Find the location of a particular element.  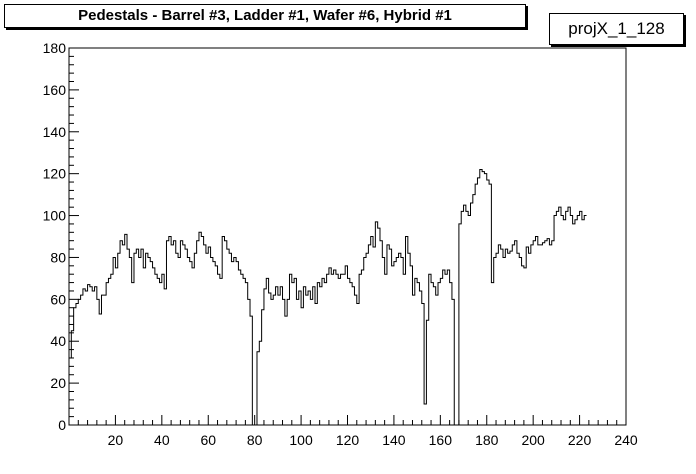

y-tick-label: 120 is located at coordinates (55, 174).